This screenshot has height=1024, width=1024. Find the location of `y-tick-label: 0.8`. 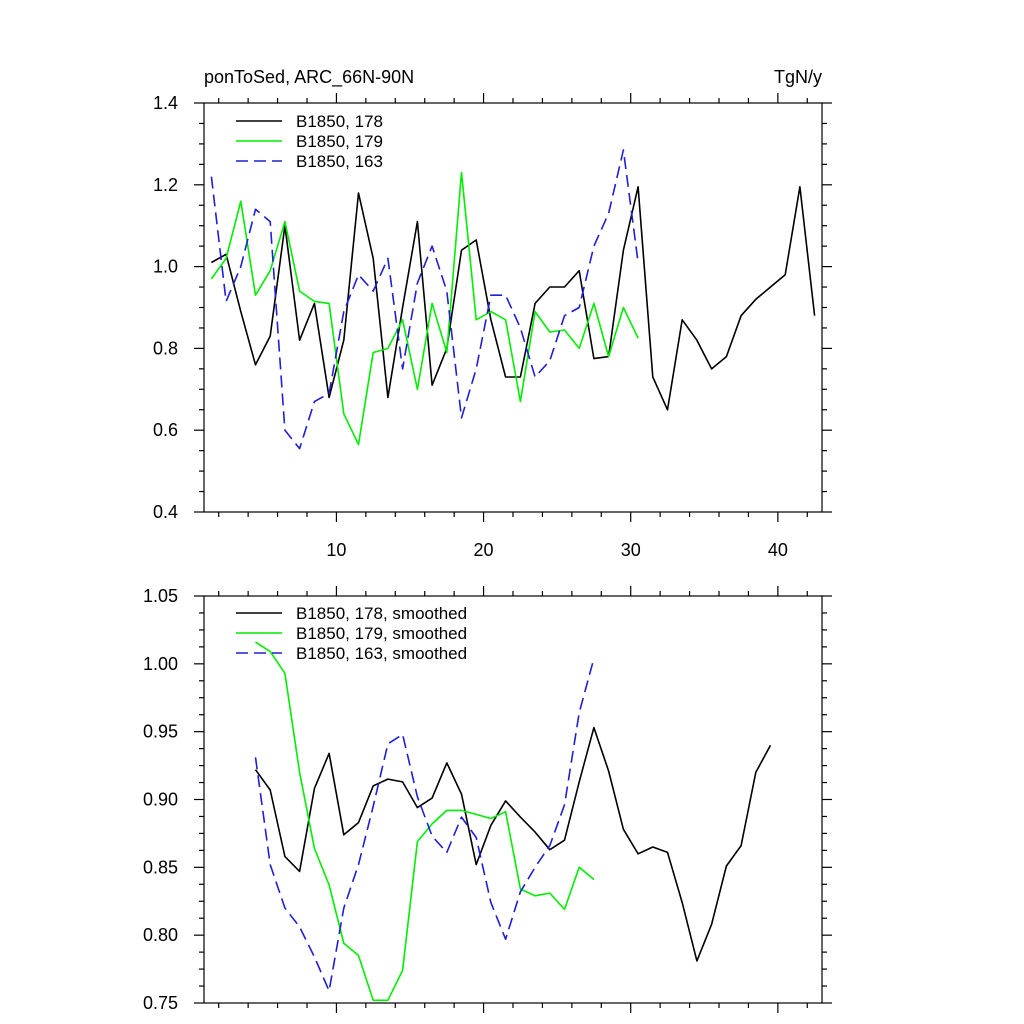

y-tick-label: 0.8 is located at coordinates (165, 348).